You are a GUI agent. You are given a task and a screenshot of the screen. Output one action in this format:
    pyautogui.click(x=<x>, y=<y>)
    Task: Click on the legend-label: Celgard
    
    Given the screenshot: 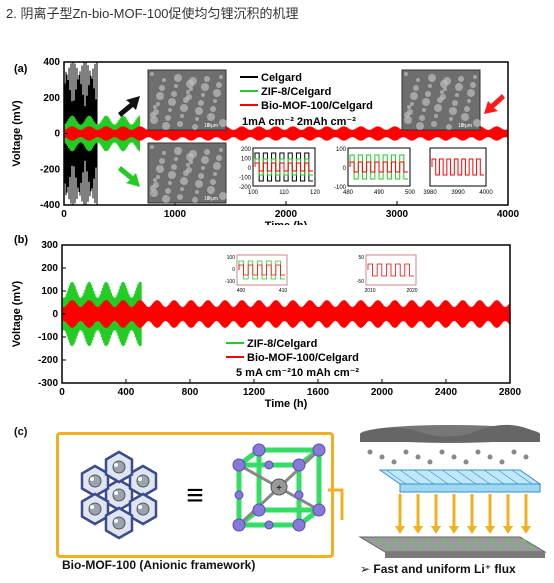 What is the action you would take?
    pyautogui.click(x=281, y=78)
    